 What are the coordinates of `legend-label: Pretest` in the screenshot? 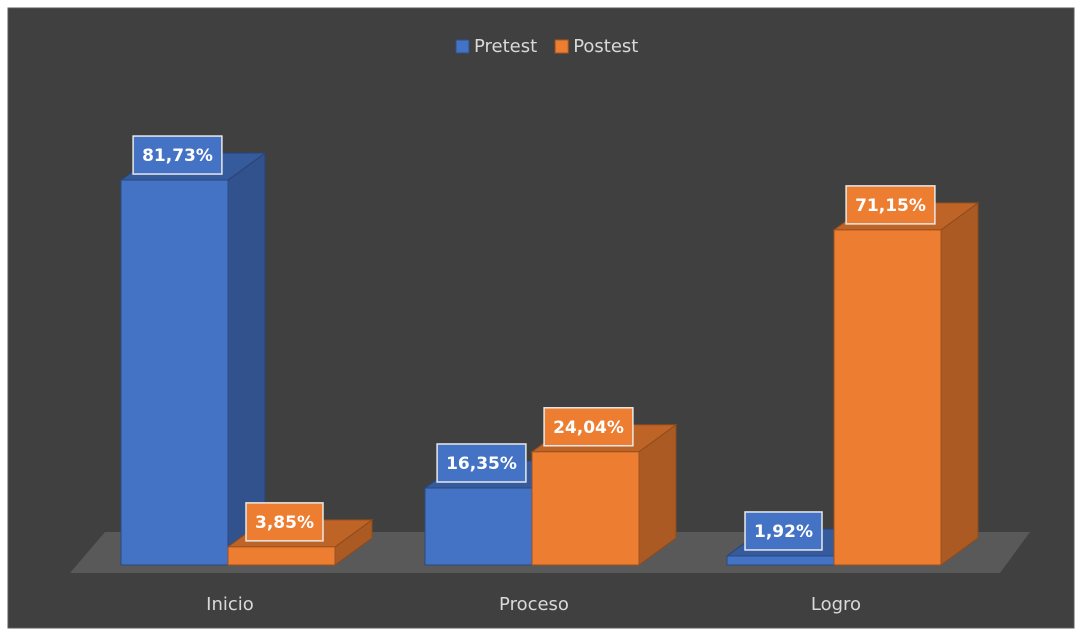 It's located at (505, 46).